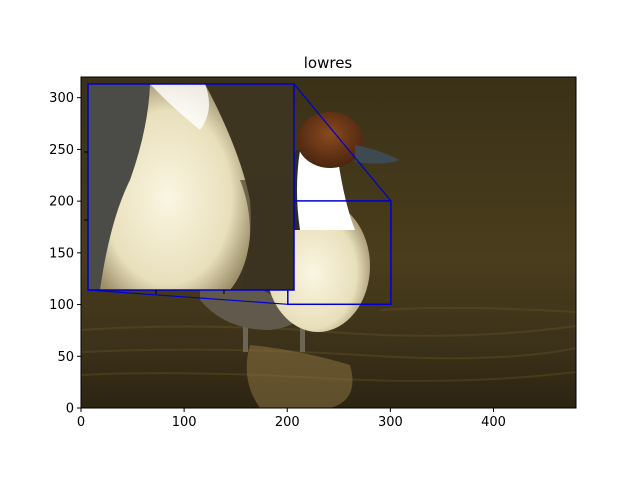  Describe the element at coordinates (61, 305) in the screenshot. I see `y-tick-label: 100` at that location.